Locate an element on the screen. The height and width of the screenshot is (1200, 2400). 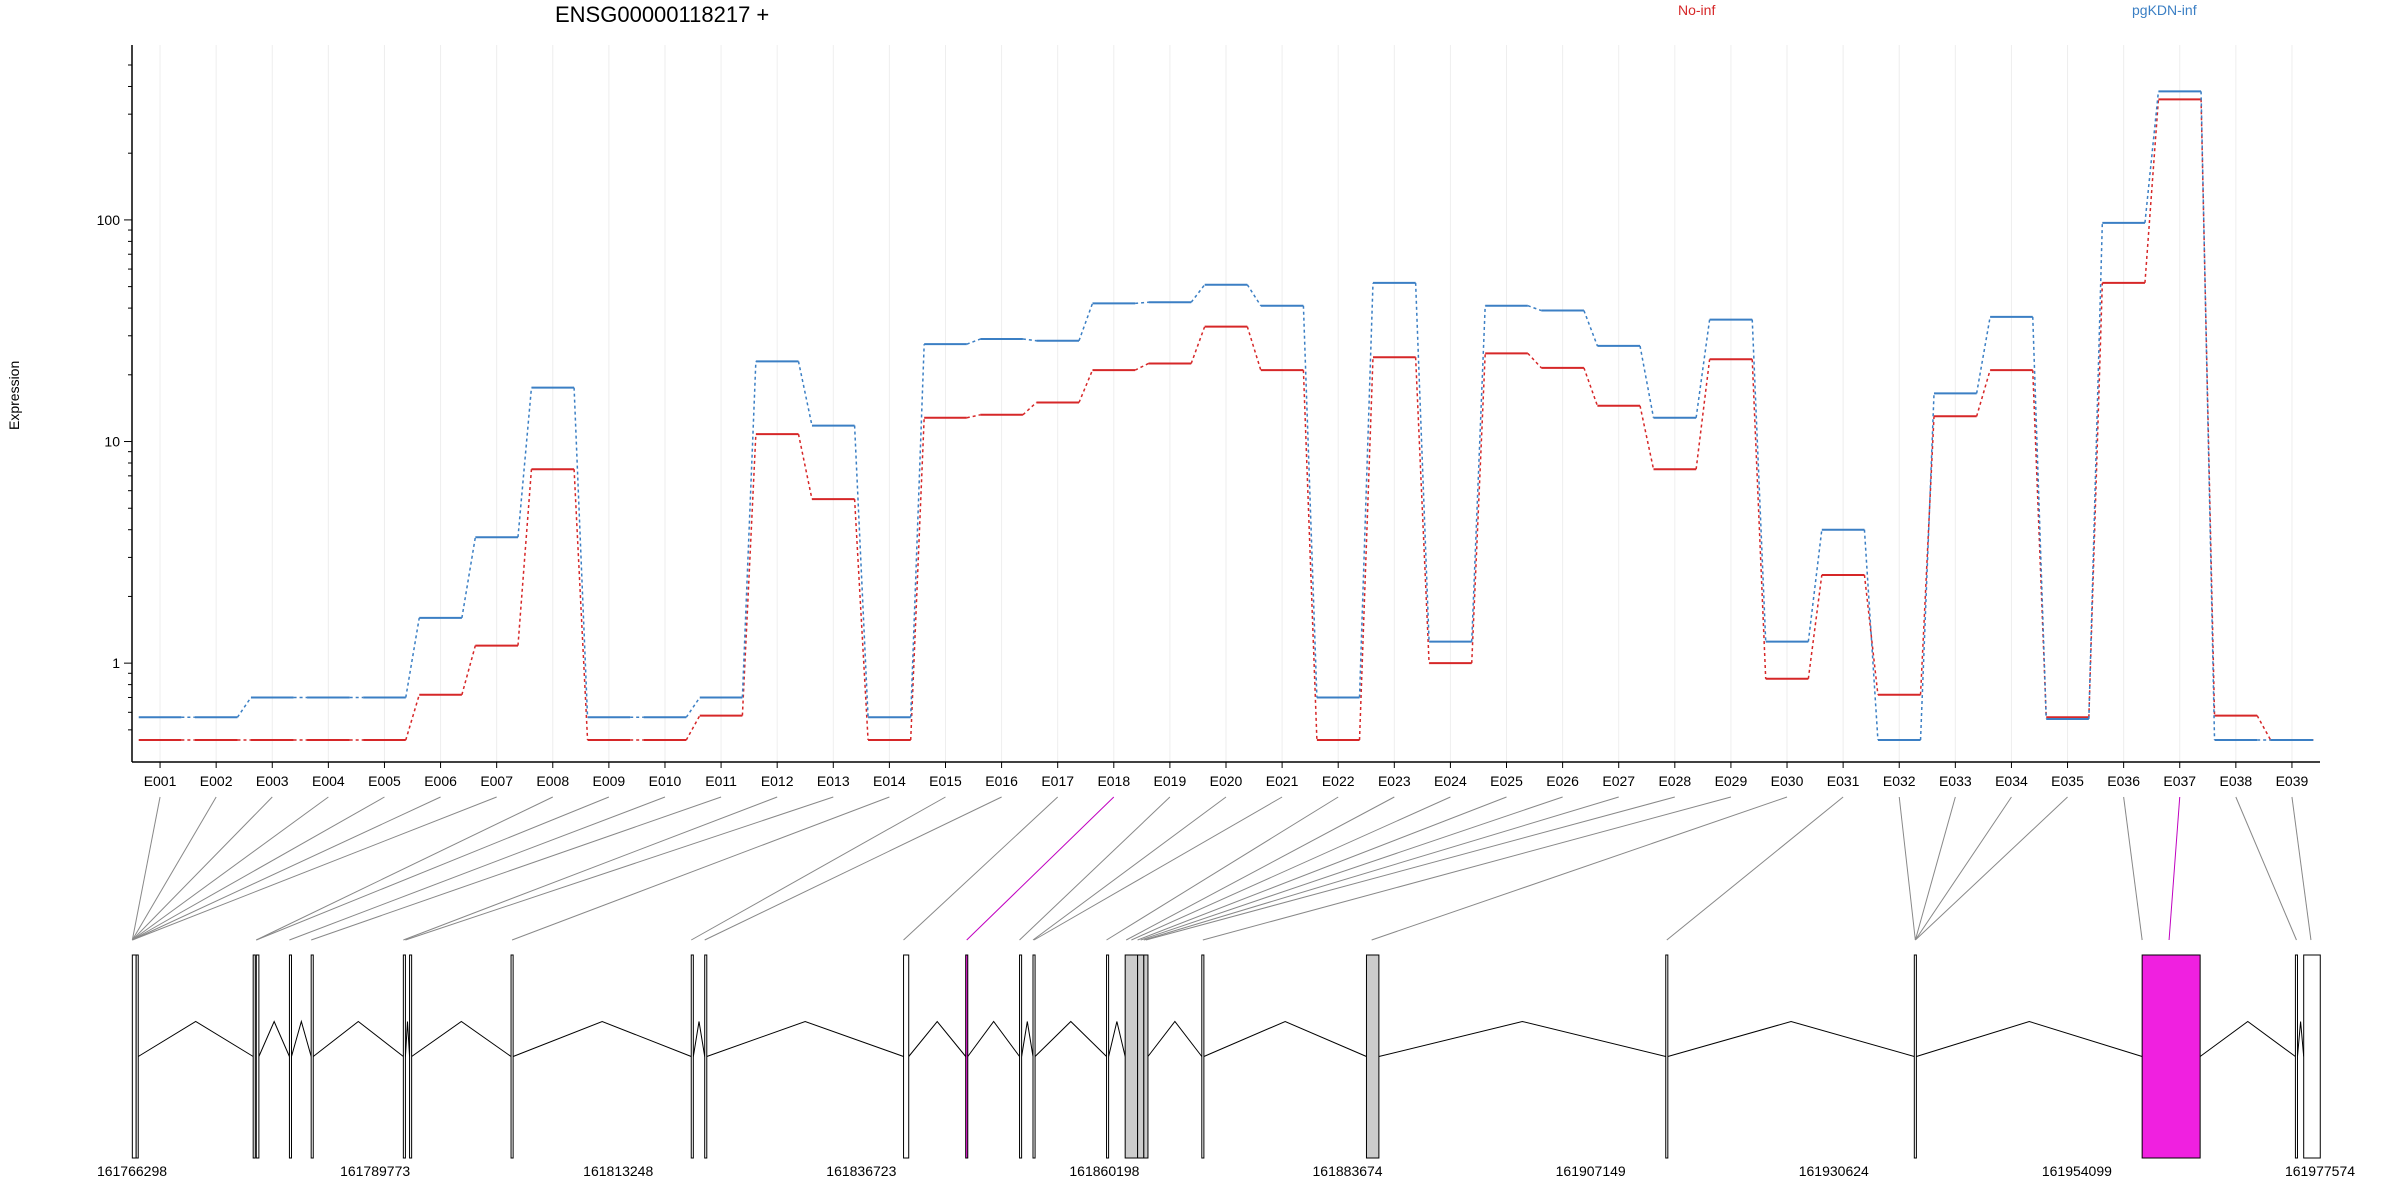
x-tick-label-e003: E003 is located at coordinates (272, 781).